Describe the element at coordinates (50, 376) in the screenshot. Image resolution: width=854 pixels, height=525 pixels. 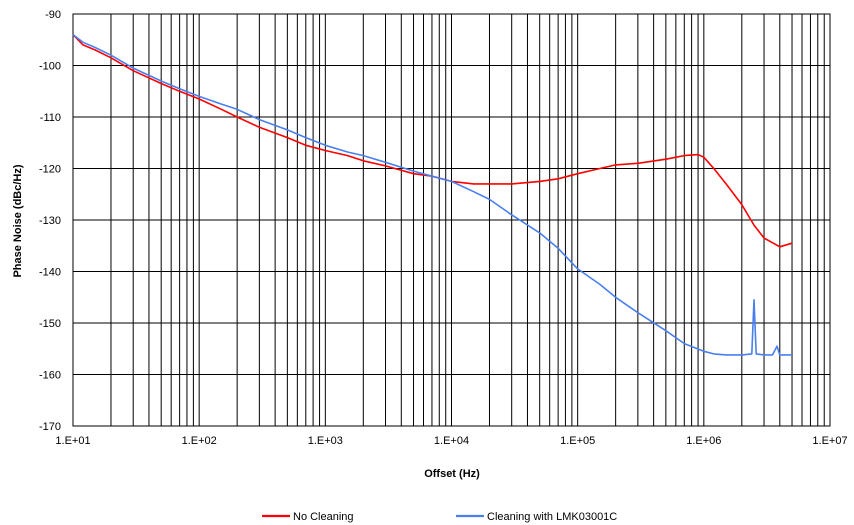
I see `y-tick-label: -160` at that location.